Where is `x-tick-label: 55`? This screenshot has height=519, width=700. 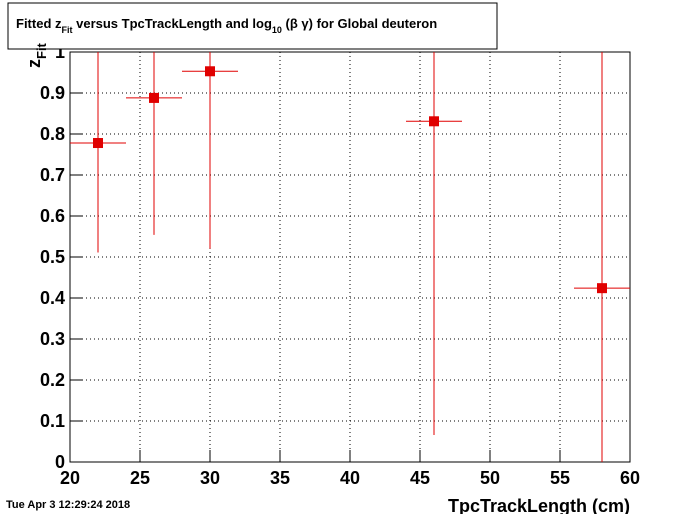
x-tick-label: 55 is located at coordinates (560, 478).